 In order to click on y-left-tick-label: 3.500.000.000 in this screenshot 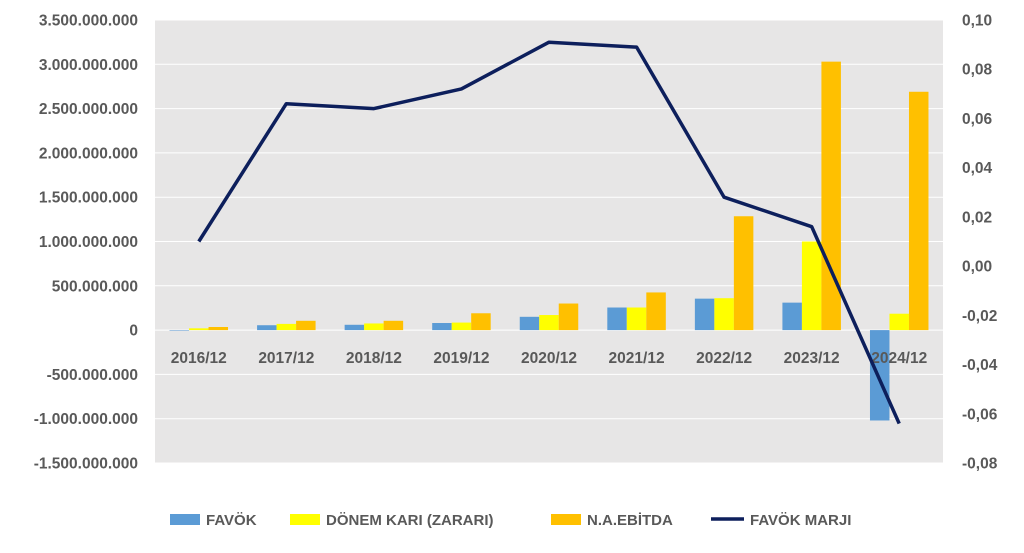, I will do `click(88, 21)`.